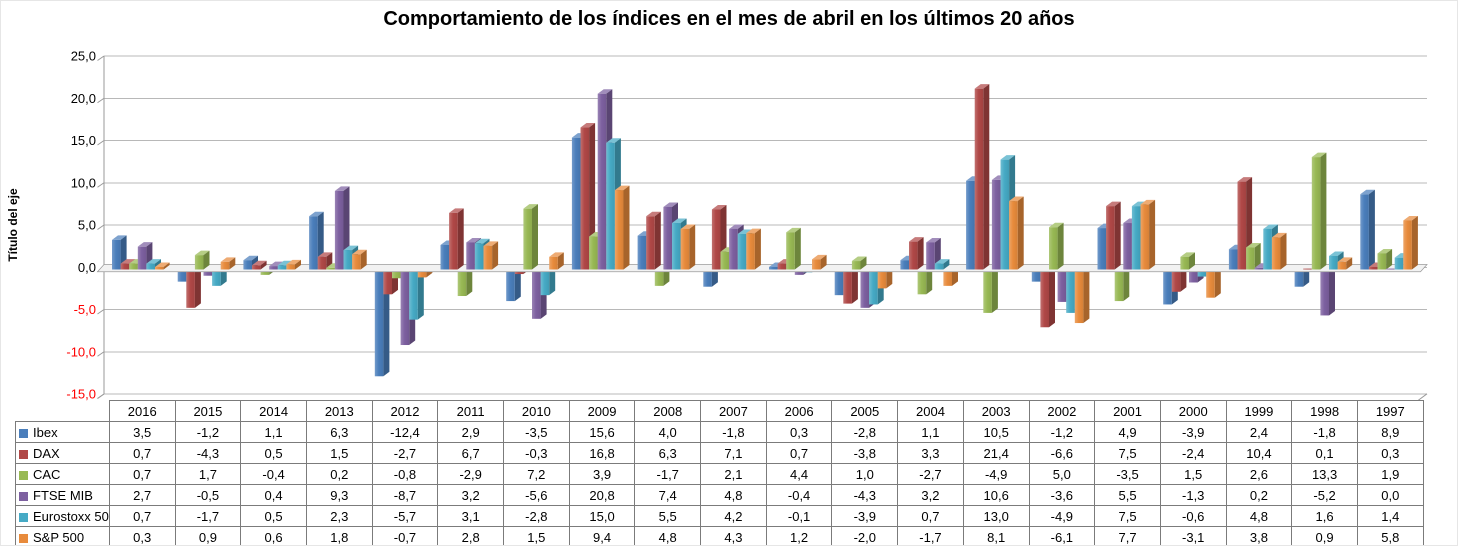  I want to click on year-header-1998: 1998, so click(1324, 411).